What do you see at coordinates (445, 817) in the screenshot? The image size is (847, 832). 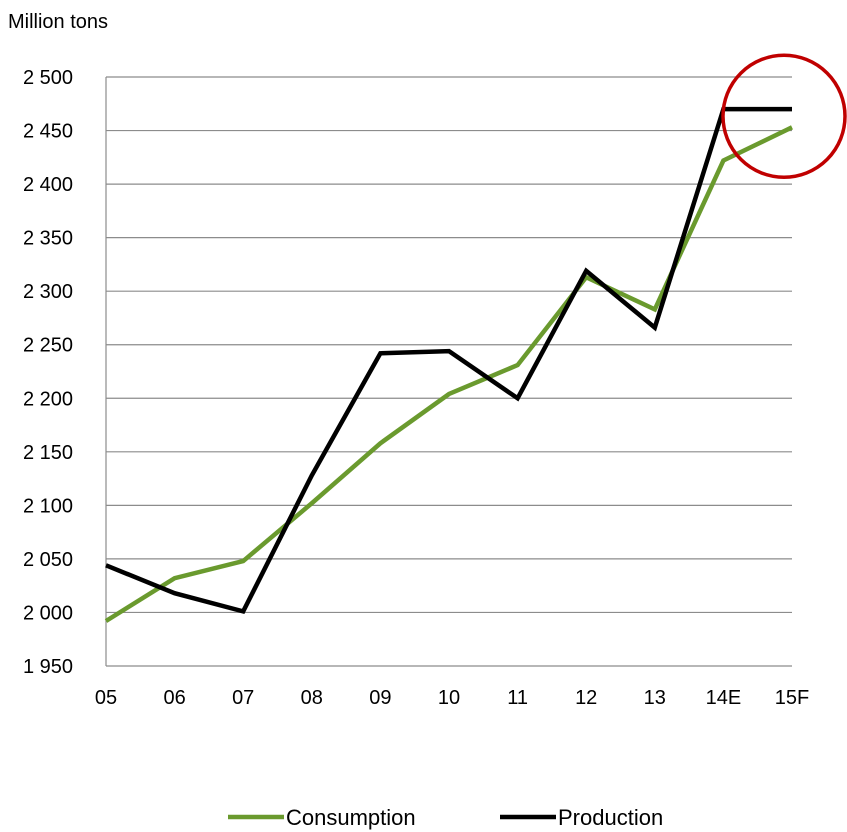 I see `legend: Consumption Production` at bounding box center [445, 817].